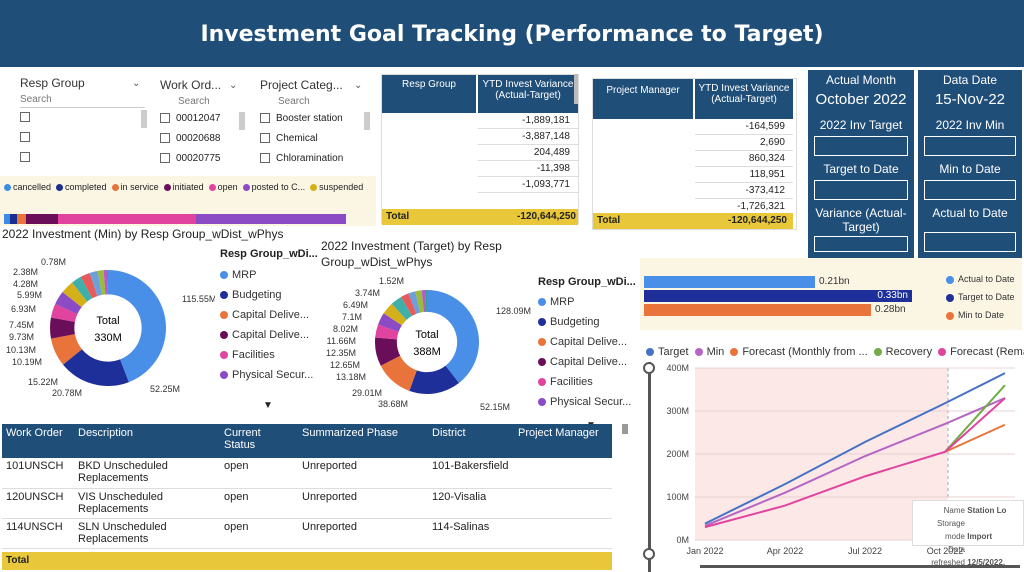  I want to click on summary-bar: 0.28bn, so click(775, 310).